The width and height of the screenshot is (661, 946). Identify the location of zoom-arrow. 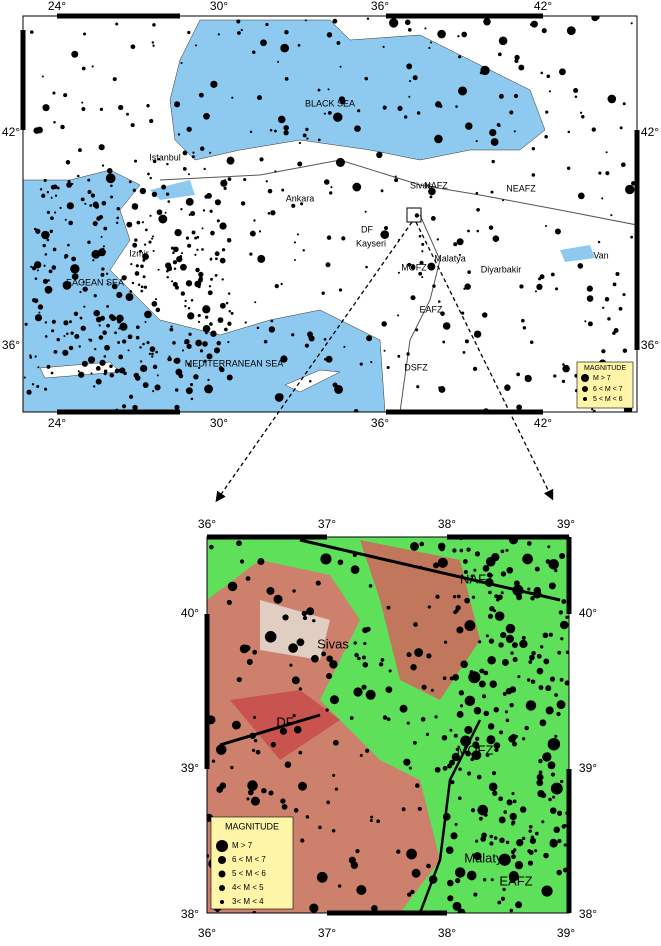
(314, 362).